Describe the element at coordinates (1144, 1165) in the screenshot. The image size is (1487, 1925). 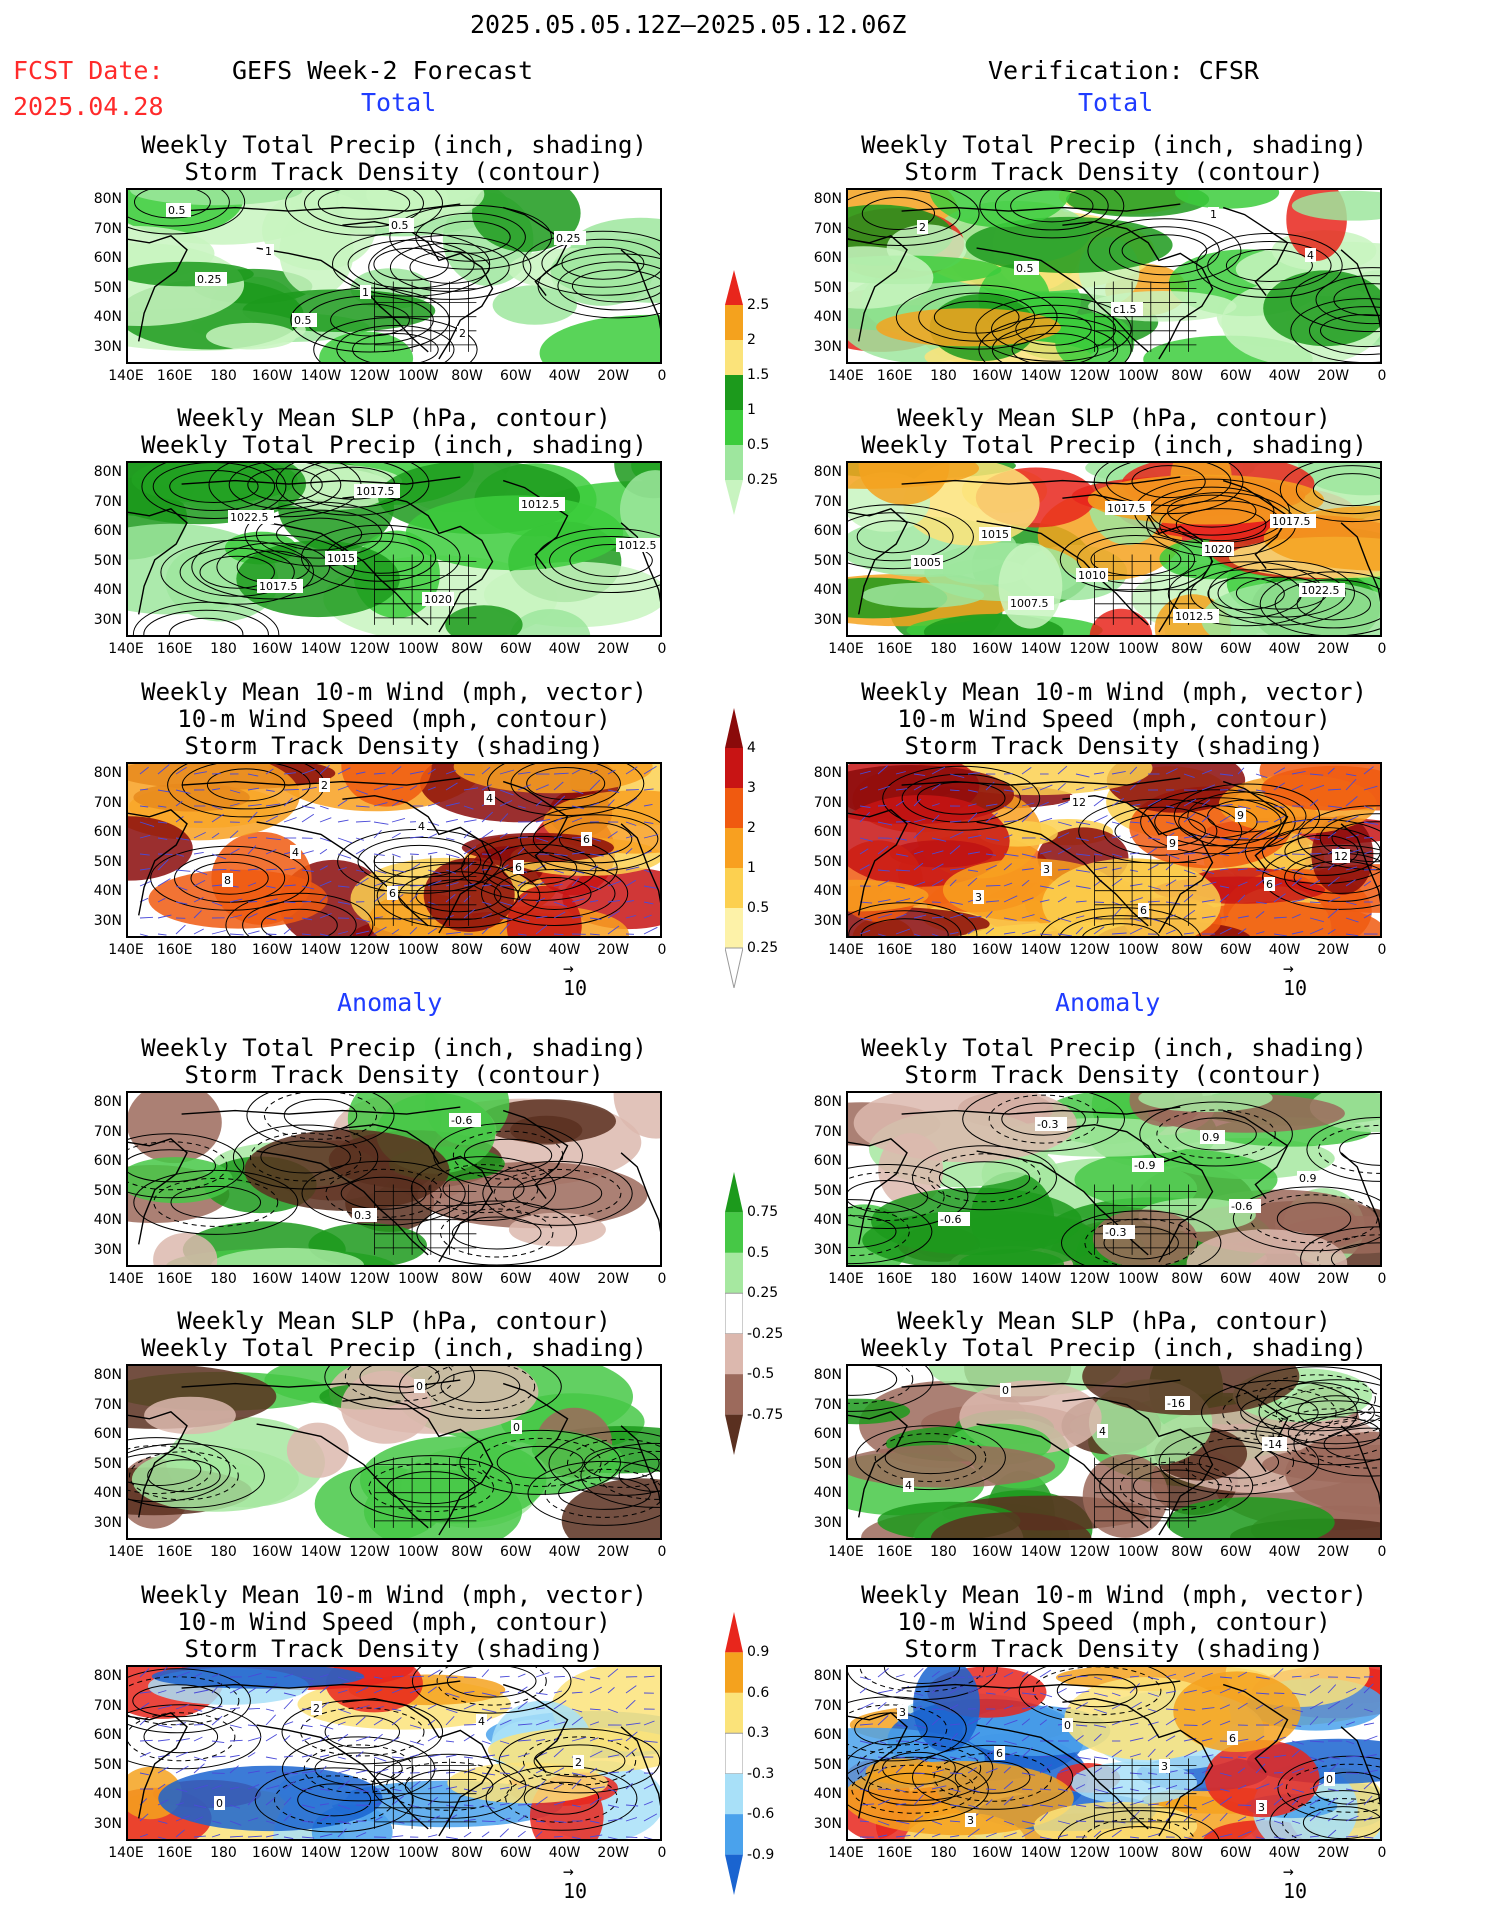
I see `contour-label: -0.9` at that location.